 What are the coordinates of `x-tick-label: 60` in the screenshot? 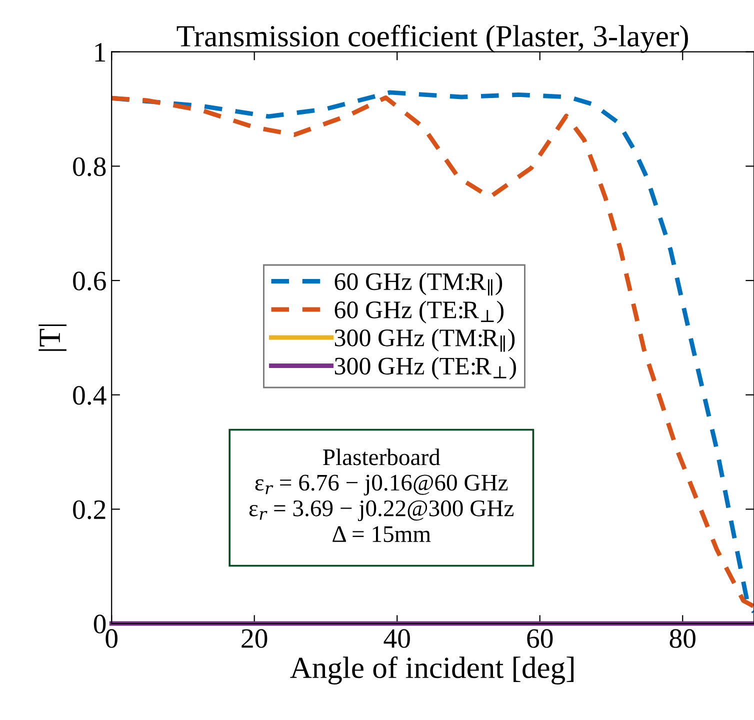 It's located at (540, 638).